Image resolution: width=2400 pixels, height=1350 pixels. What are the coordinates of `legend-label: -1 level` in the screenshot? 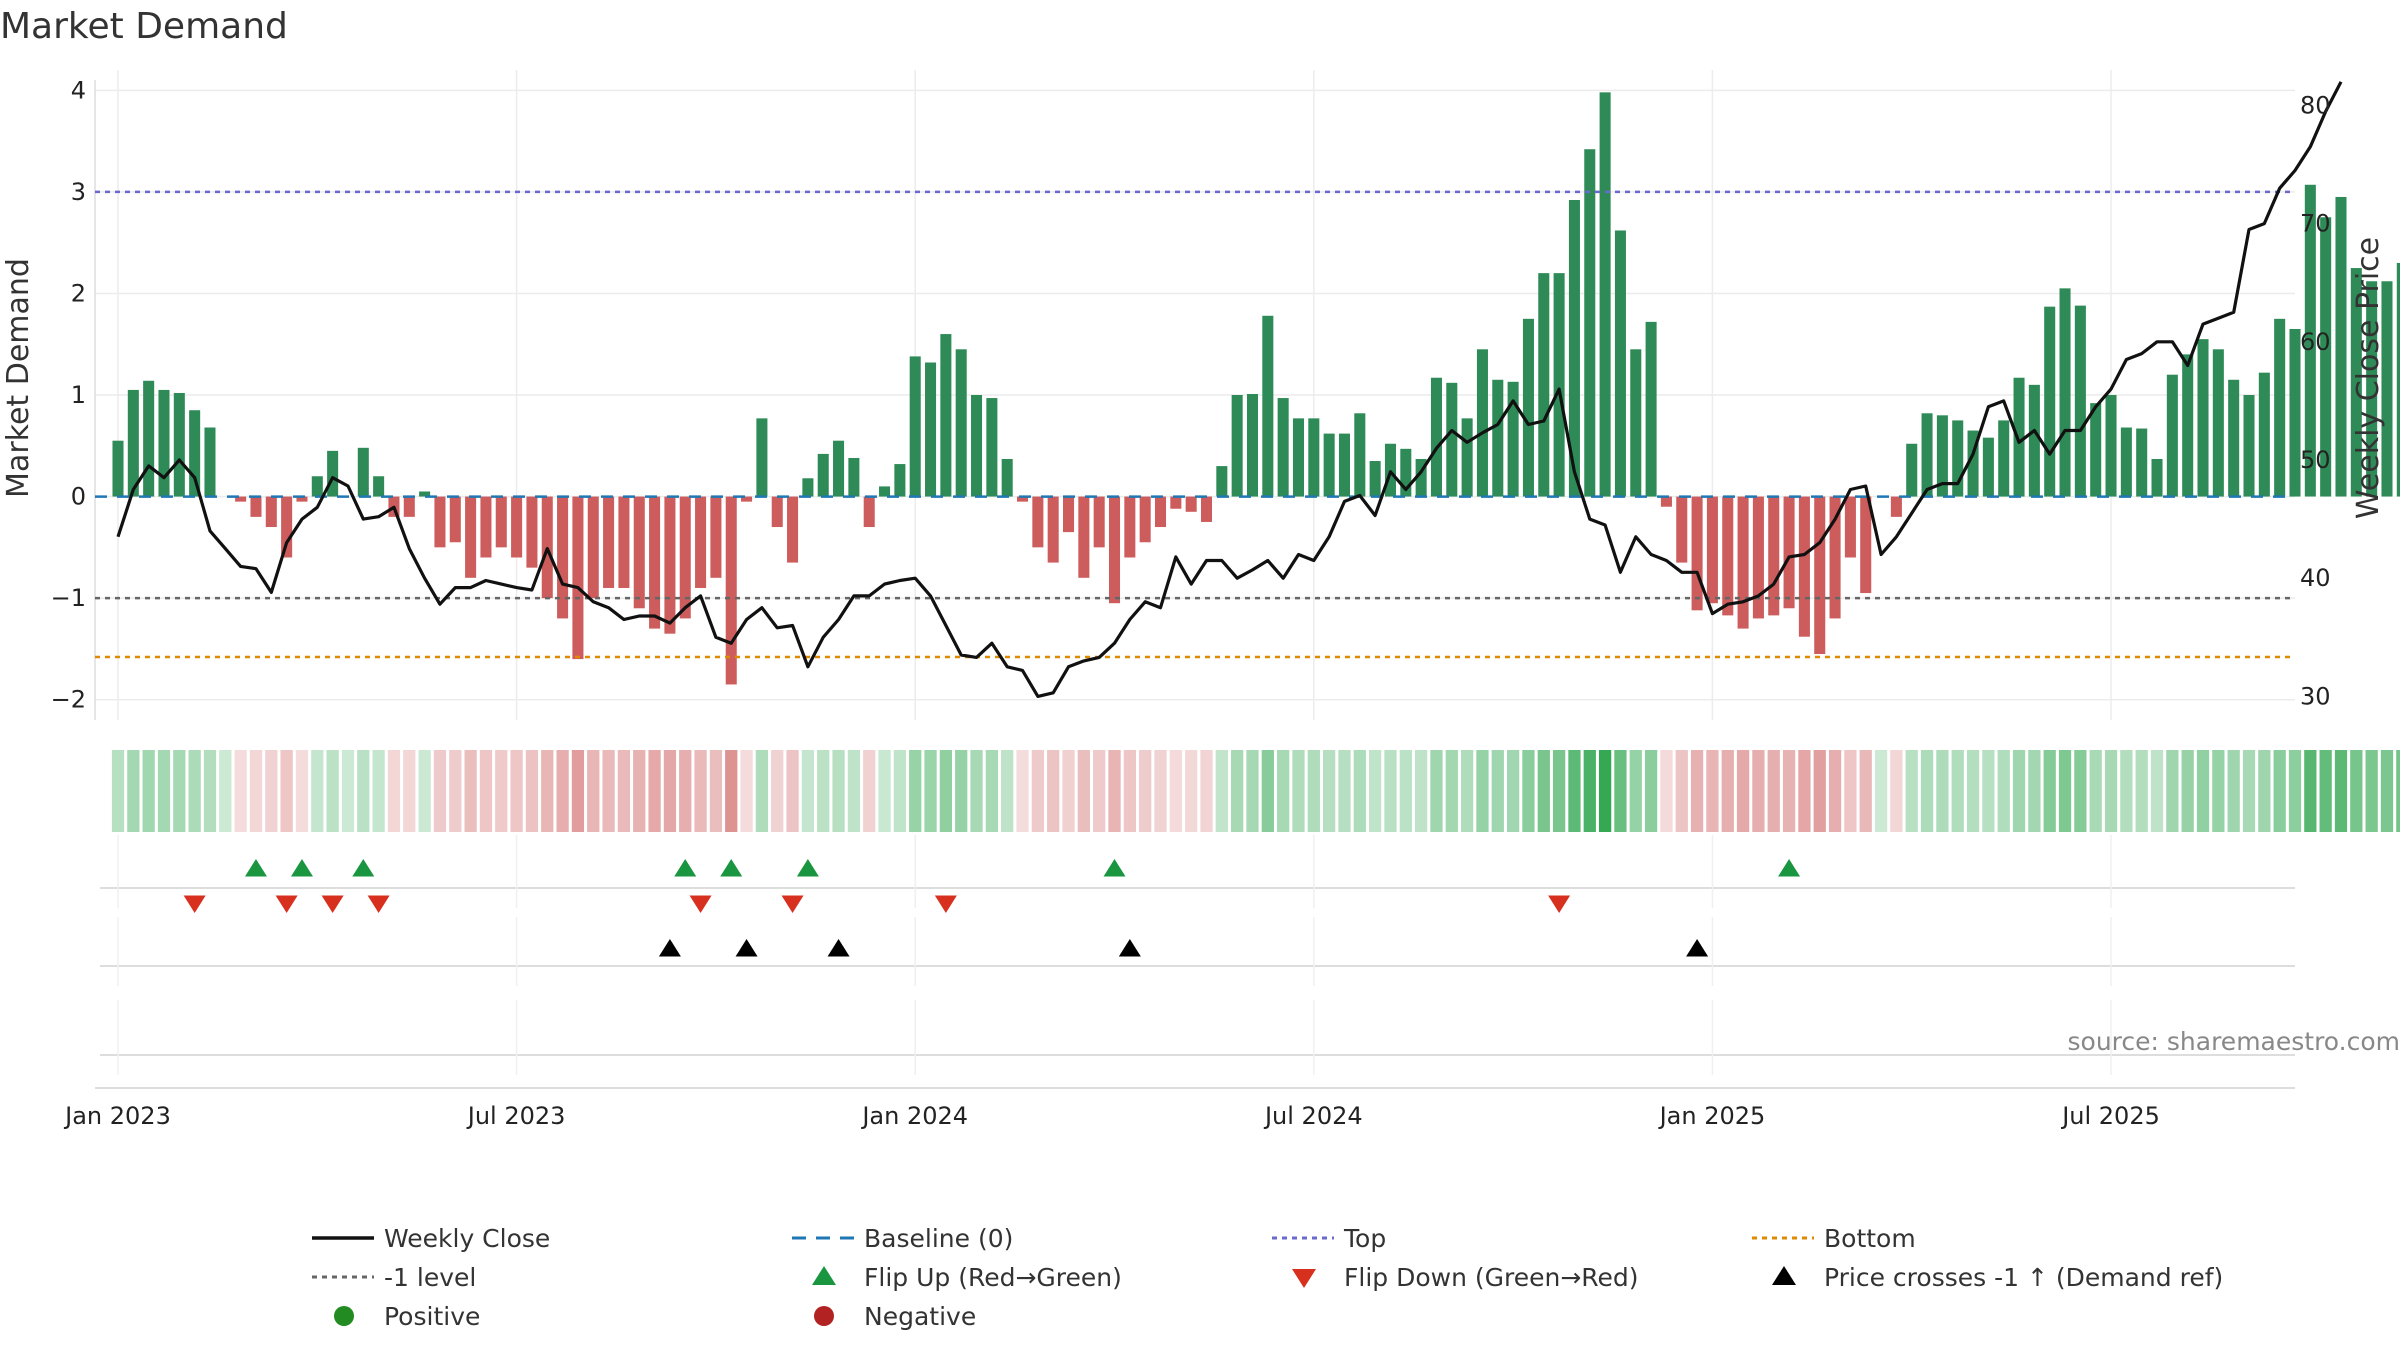 It's located at (430, 1277).